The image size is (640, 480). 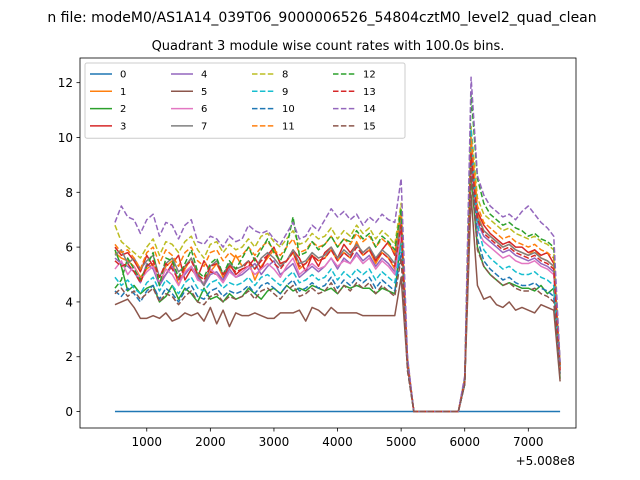 What do you see at coordinates (245, 100) in the screenshot?
I see `legend-box` at bounding box center [245, 100].